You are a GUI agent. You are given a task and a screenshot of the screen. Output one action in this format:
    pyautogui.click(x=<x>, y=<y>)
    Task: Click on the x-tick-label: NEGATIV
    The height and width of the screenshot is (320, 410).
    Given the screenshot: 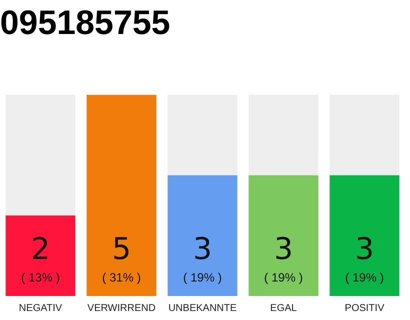 What is the action you would take?
    pyautogui.click(x=40, y=308)
    